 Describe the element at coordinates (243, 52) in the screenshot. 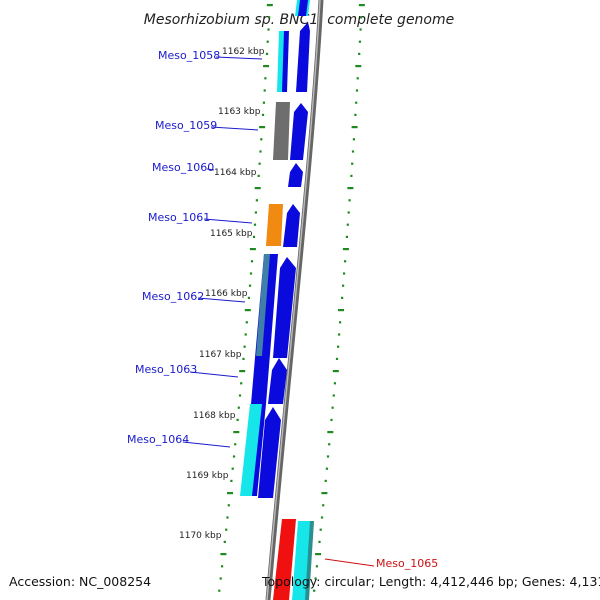

I see `tick-label-1162: 1162 kbp` at that location.